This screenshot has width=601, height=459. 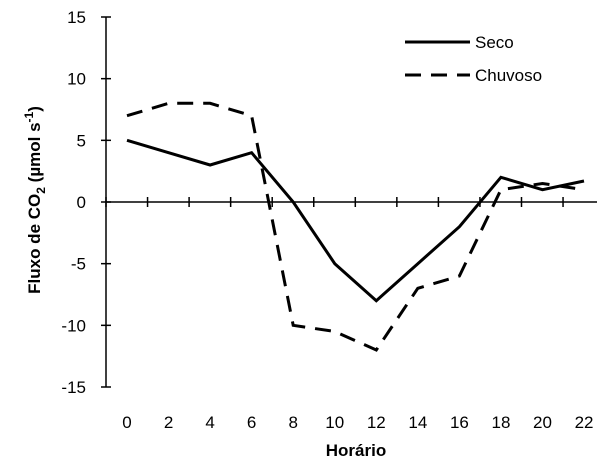 What do you see at coordinates (209, 422) in the screenshot?
I see `x-tick-label: 4` at bounding box center [209, 422].